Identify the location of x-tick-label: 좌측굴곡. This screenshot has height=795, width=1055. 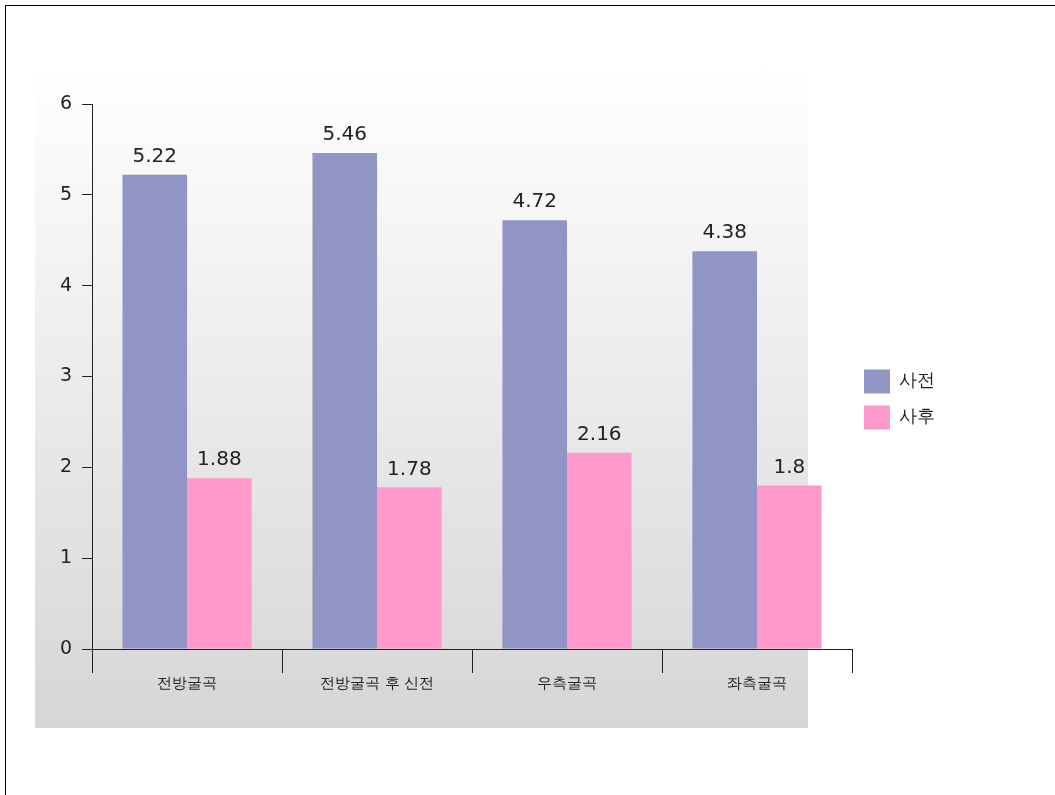
(757, 682).